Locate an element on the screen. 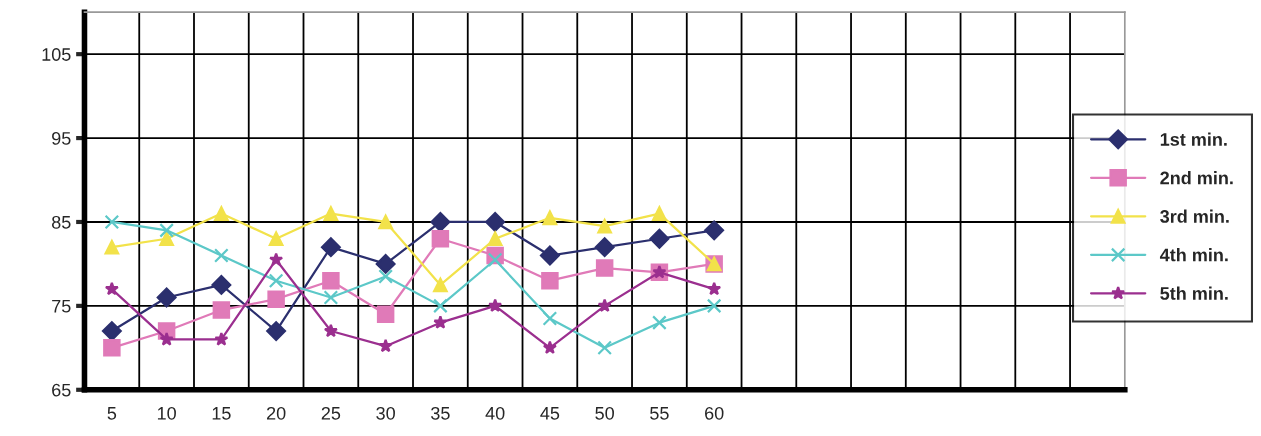 This screenshot has height=436, width=1261. legend-label: 1st min. is located at coordinates (1193, 139).